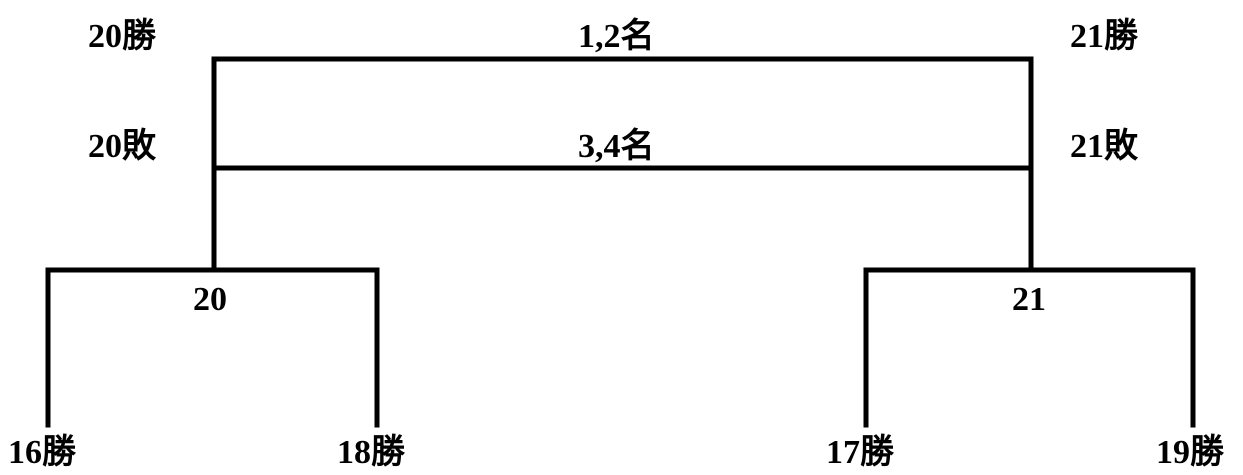 The image size is (1243, 475). Describe the element at coordinates (42, 452) in the screenshot. I see `winner-16-label: 16勝` at that location.